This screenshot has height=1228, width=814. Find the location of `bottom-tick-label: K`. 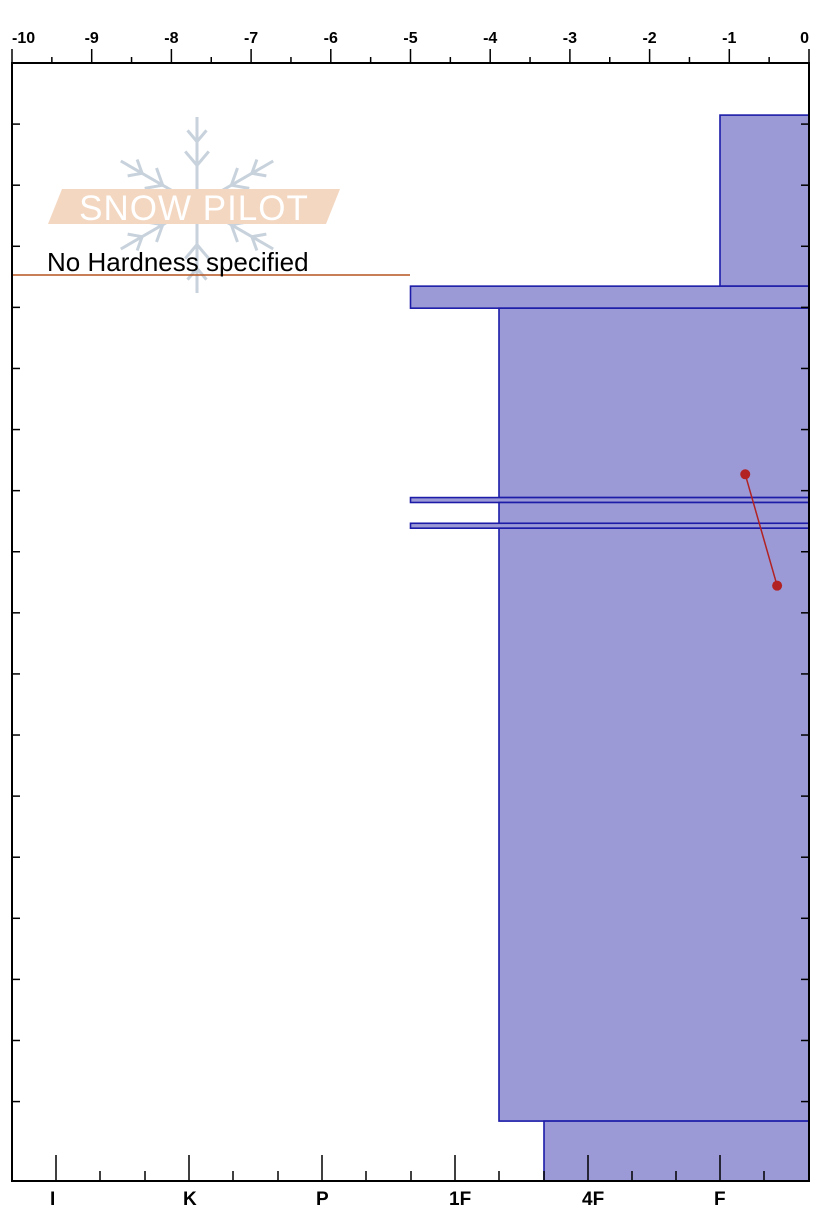

bottom-tick-label: K is located at coordinates (190, 1199).